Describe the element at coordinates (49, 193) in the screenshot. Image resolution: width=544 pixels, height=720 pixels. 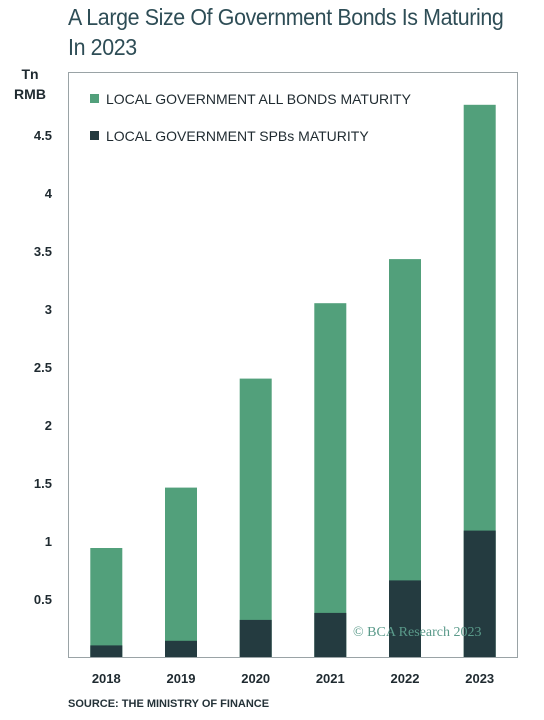
I see `y-tick-label: 4` at that location.